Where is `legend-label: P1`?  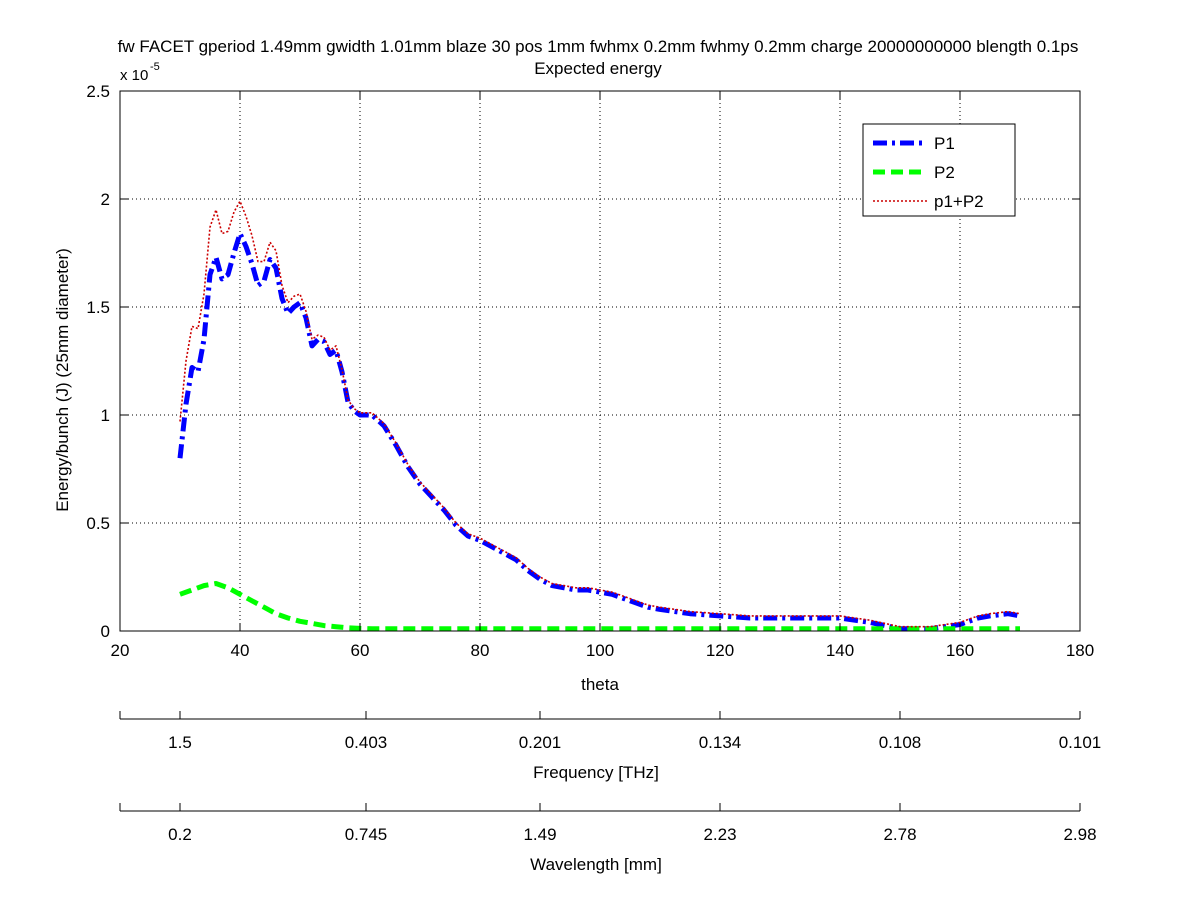 legend-label: P1 is located at coordinates (944, 143).